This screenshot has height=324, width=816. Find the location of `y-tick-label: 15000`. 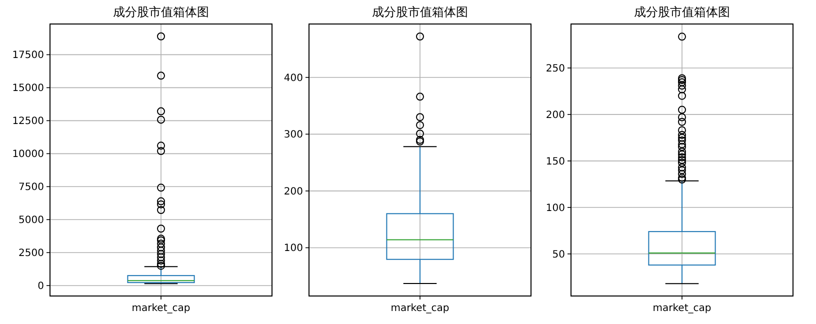

y-tick-label: 15000 is located at coordinates (28, 88).